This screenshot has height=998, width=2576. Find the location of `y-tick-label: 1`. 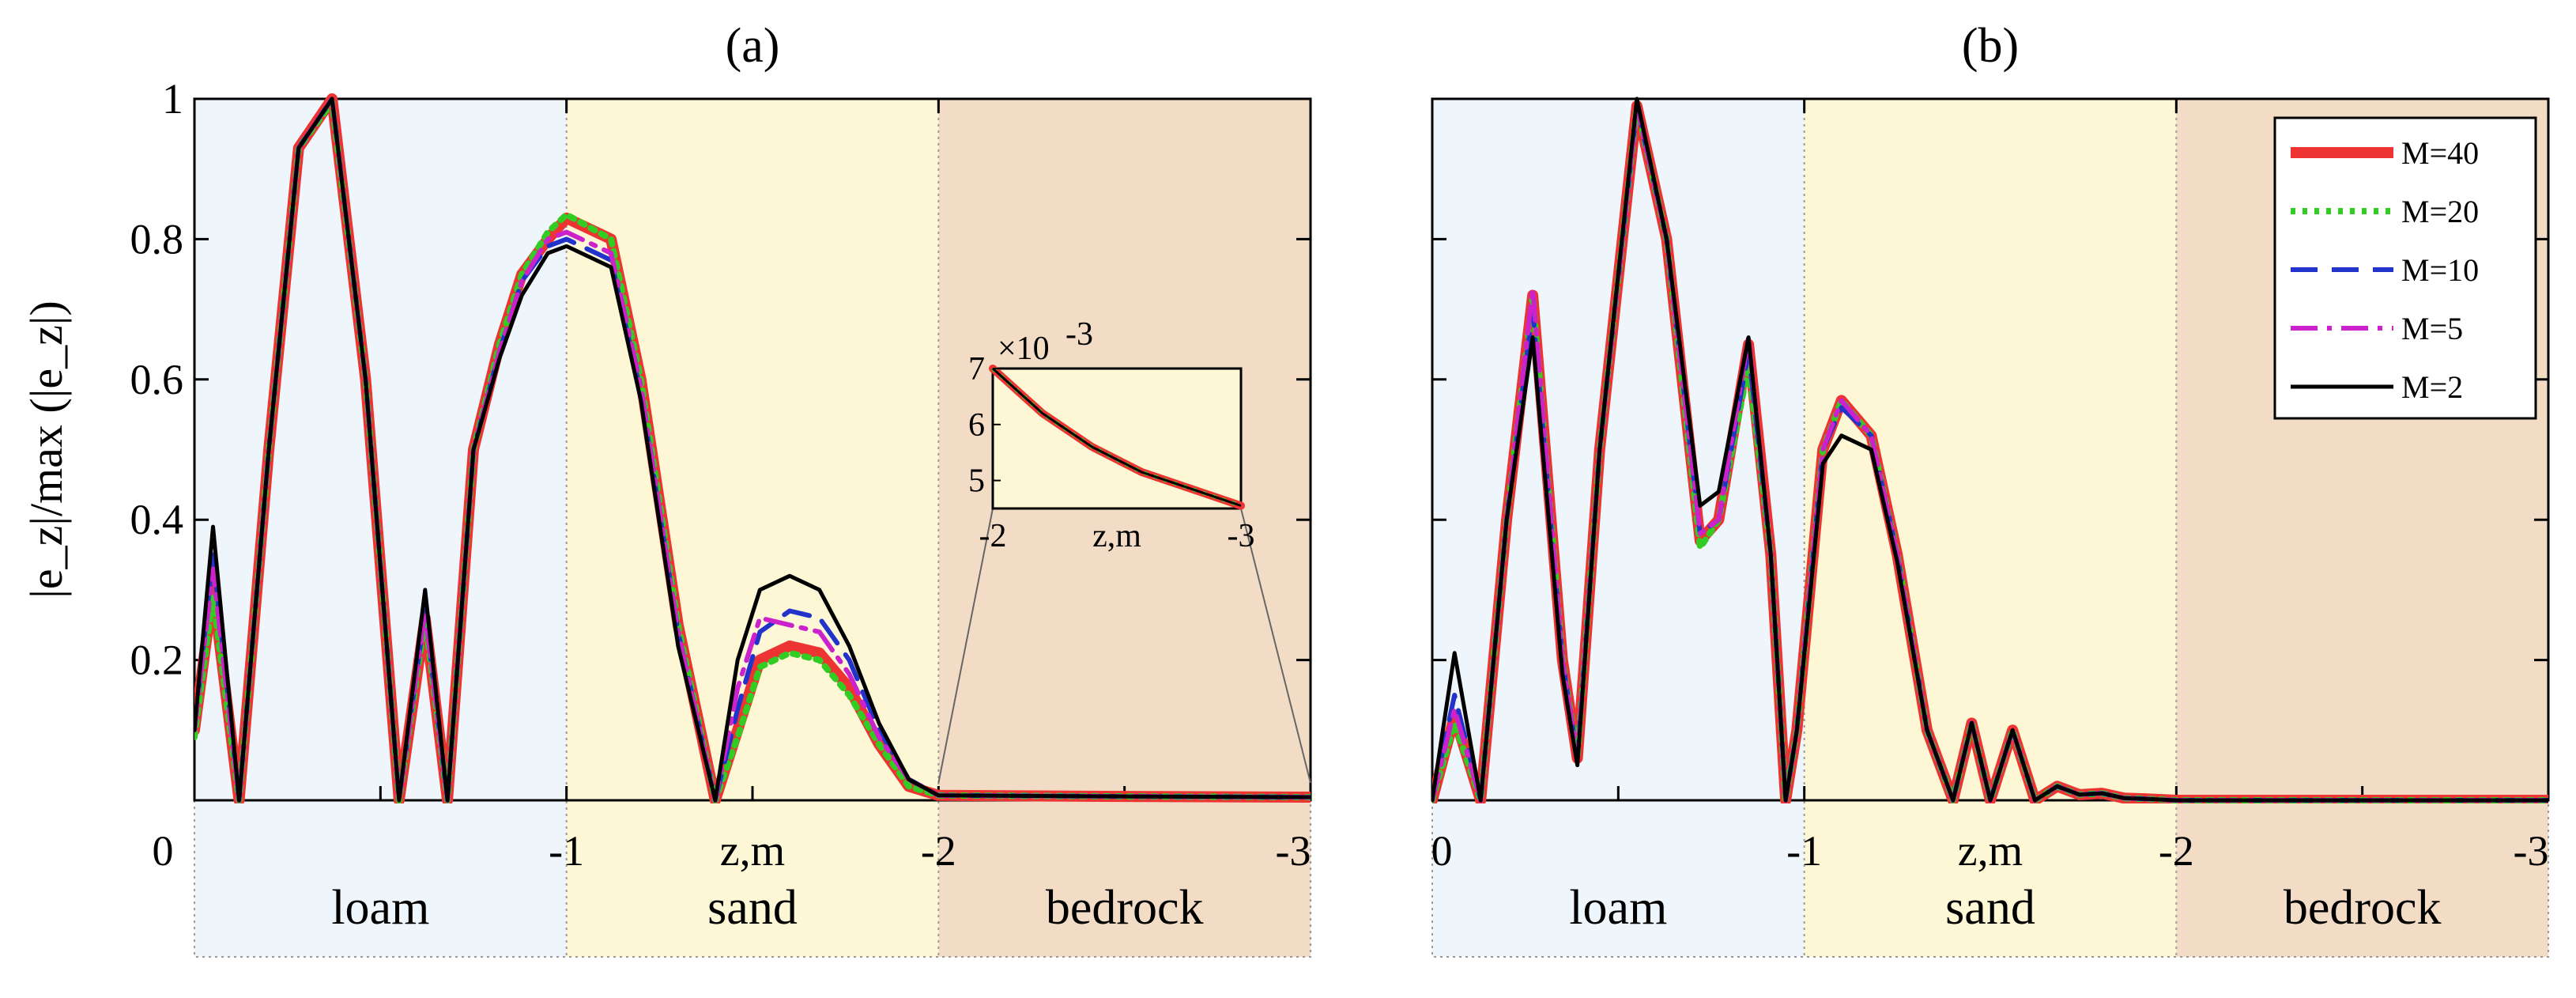

y-tick-label: 1 is located at coordinates (172, 99).